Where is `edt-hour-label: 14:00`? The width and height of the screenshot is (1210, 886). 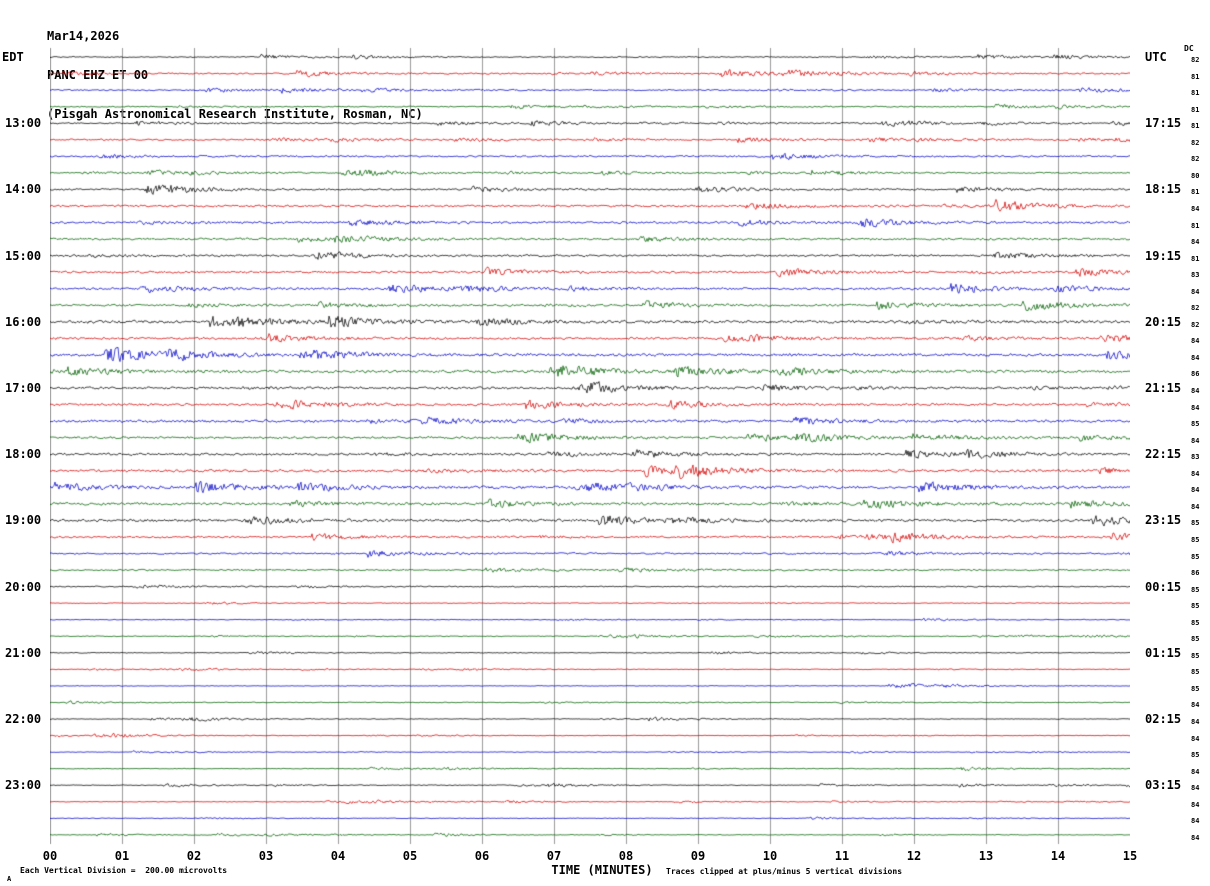
edt-hour-label: 14:00 is located at coordinates (23, 189).